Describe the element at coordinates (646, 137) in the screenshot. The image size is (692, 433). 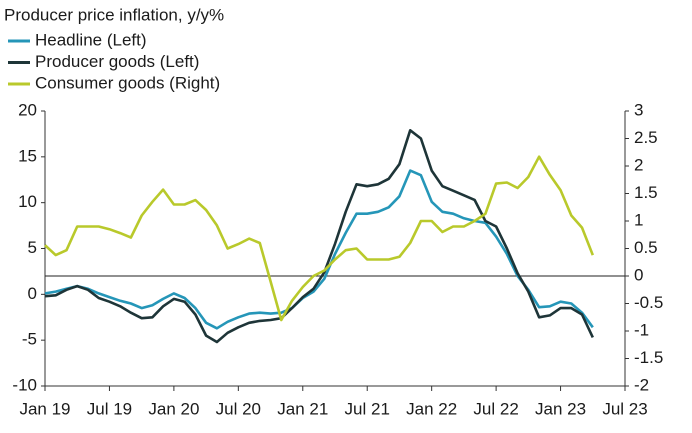
I see `y2-tick-label: 2.5` at that location.